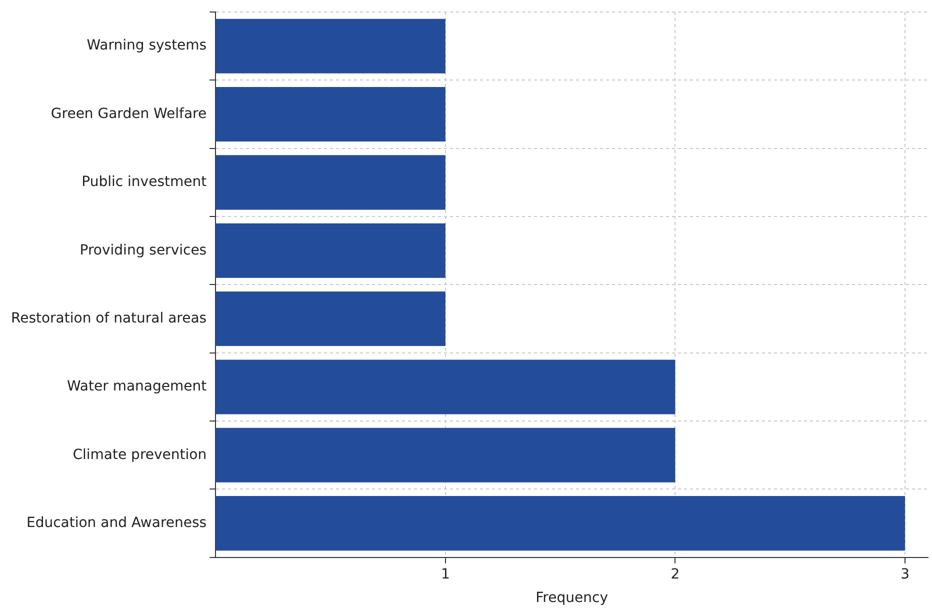 This screenshot has height=615, width=932. Describe the element at coordinates (116, 522) in the screenshot. I see `y-tick-label: Education and Awareness` at that location.